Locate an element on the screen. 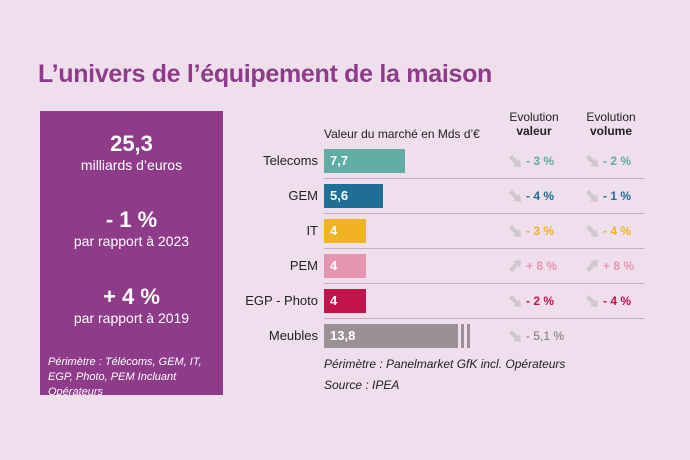 The image size is (690, 460). market-value-header: Valeur du marché en Mds d’€ is located at coordinates (402, 134).